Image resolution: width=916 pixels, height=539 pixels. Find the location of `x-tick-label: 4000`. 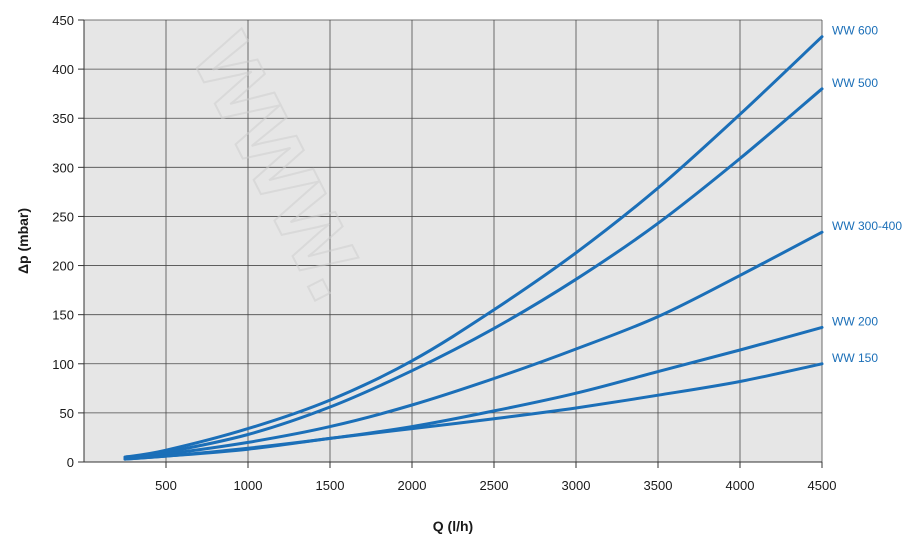

x-tick-label: 4000 is located at coordinates (740, 485).